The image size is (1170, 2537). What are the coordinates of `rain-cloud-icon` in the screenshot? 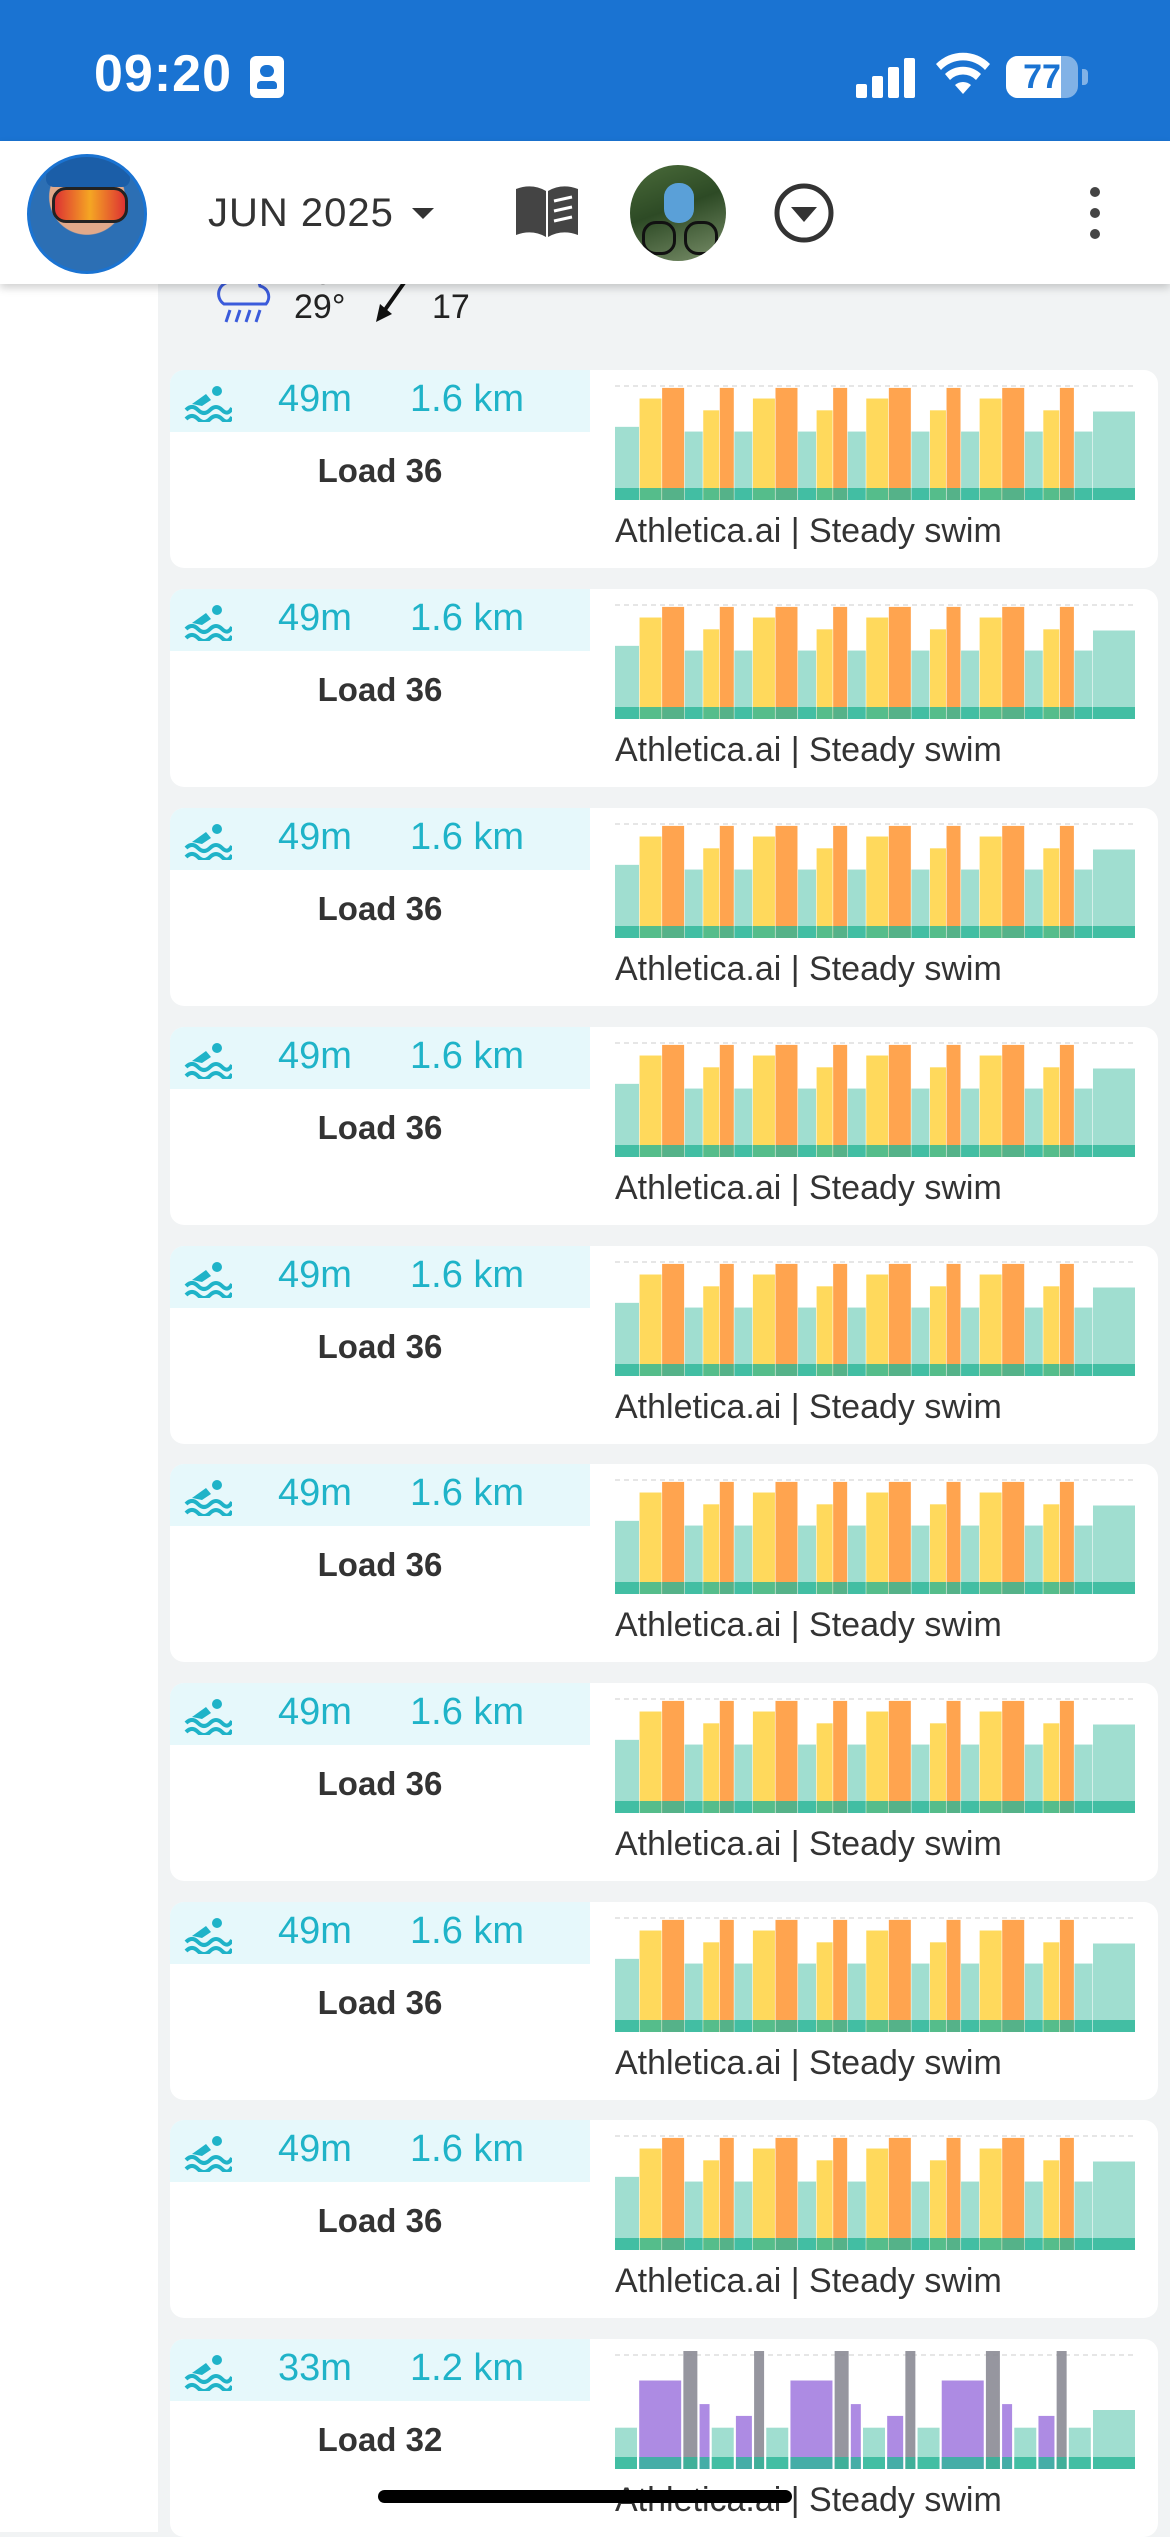 It's located at (244, 298).